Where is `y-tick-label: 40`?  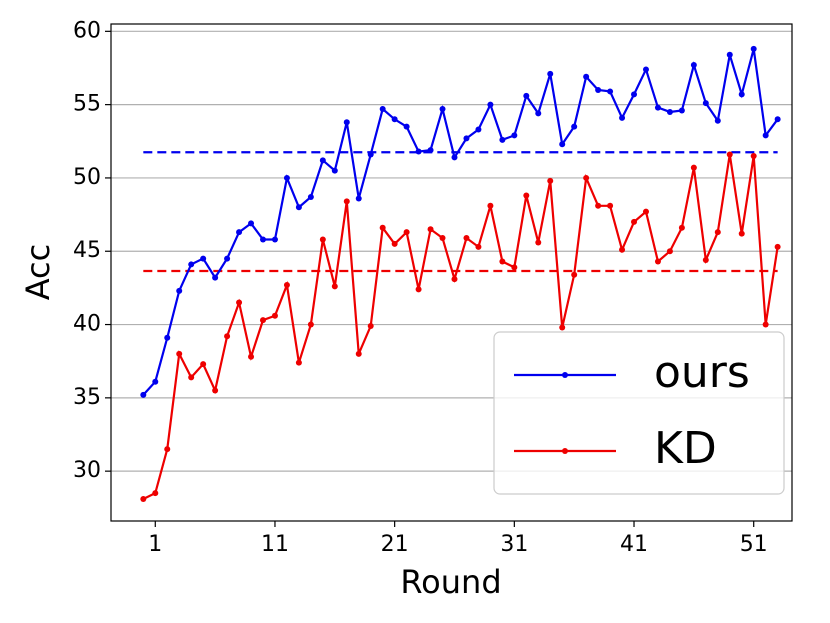
y-tick-label: 40 is located at coordinates (87, 324).